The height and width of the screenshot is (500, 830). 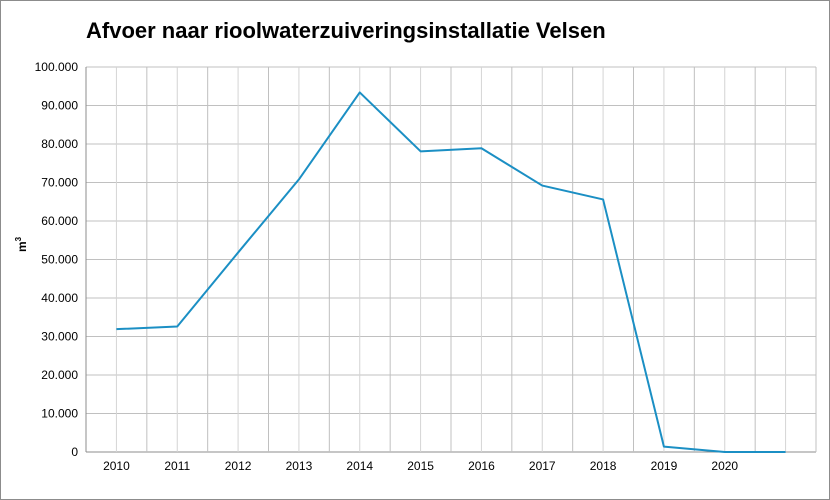 What do you see at coordinates (664, 466) in the screenshot?
I see `x-tick-label: 2019` at bounding box center [664, 466].